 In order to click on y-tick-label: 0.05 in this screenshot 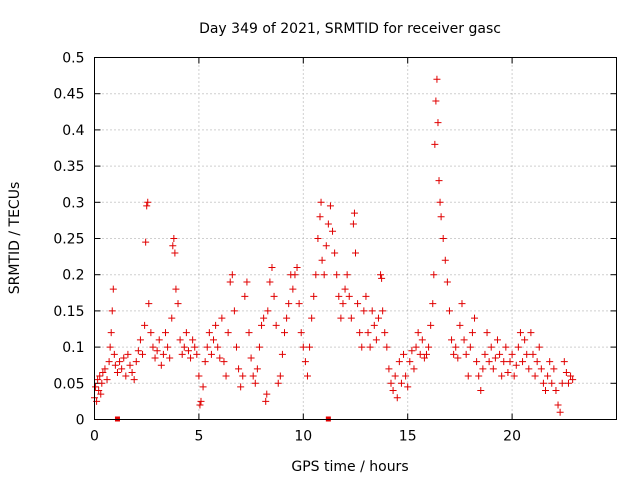, I will do `click(68, 384)`.